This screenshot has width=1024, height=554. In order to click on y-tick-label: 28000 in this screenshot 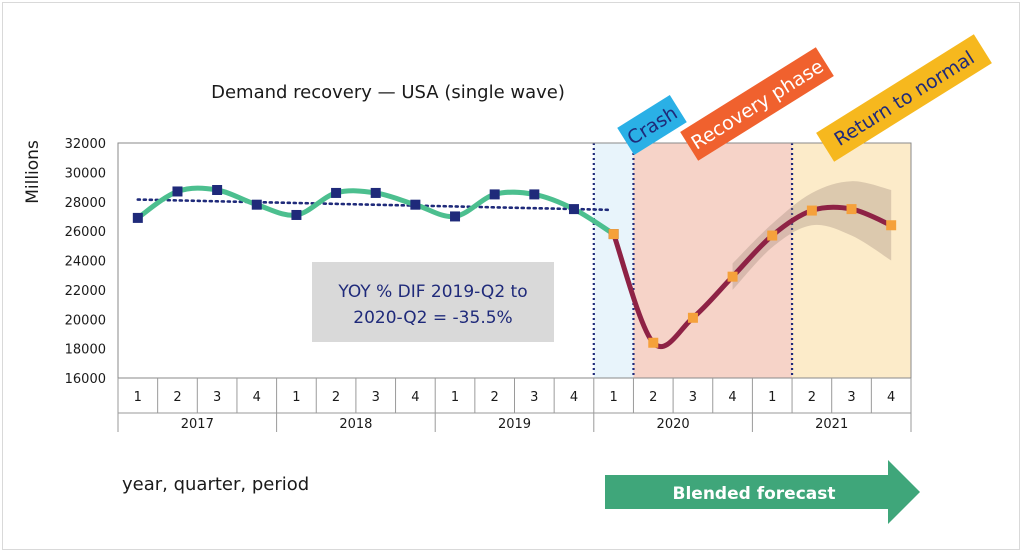, I will do `click(85, 203)`.